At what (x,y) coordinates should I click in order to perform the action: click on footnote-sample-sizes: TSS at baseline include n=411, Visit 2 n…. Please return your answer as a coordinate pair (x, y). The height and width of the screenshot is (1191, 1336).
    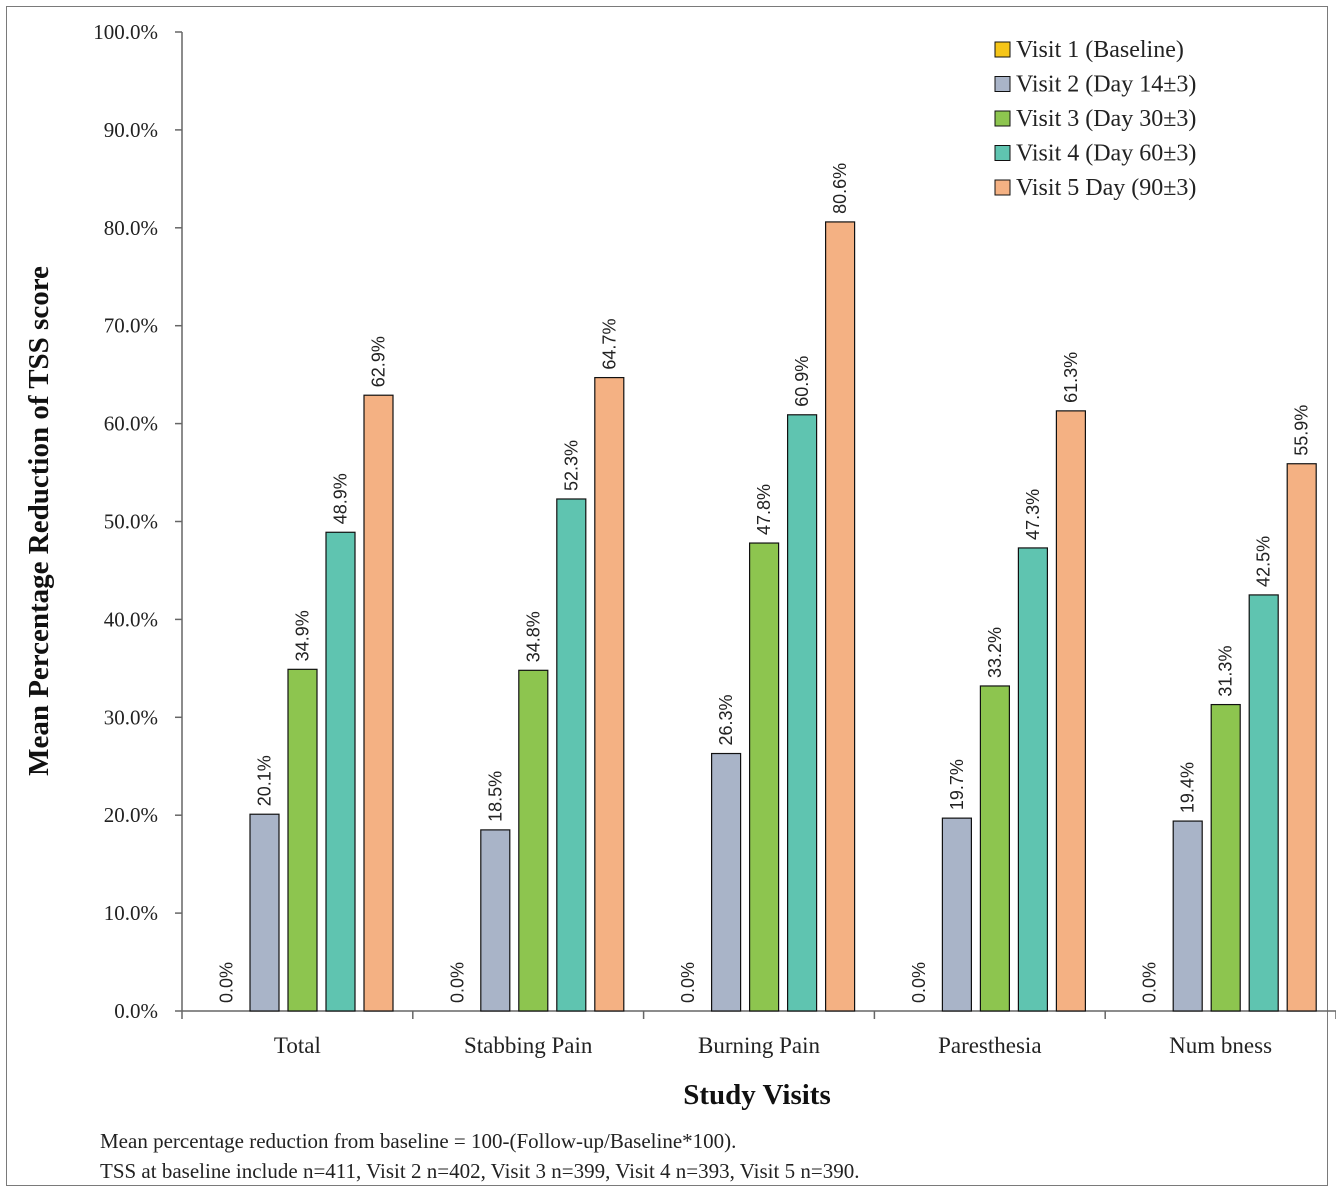
    Looking at the image, I should click on (480, 1171).